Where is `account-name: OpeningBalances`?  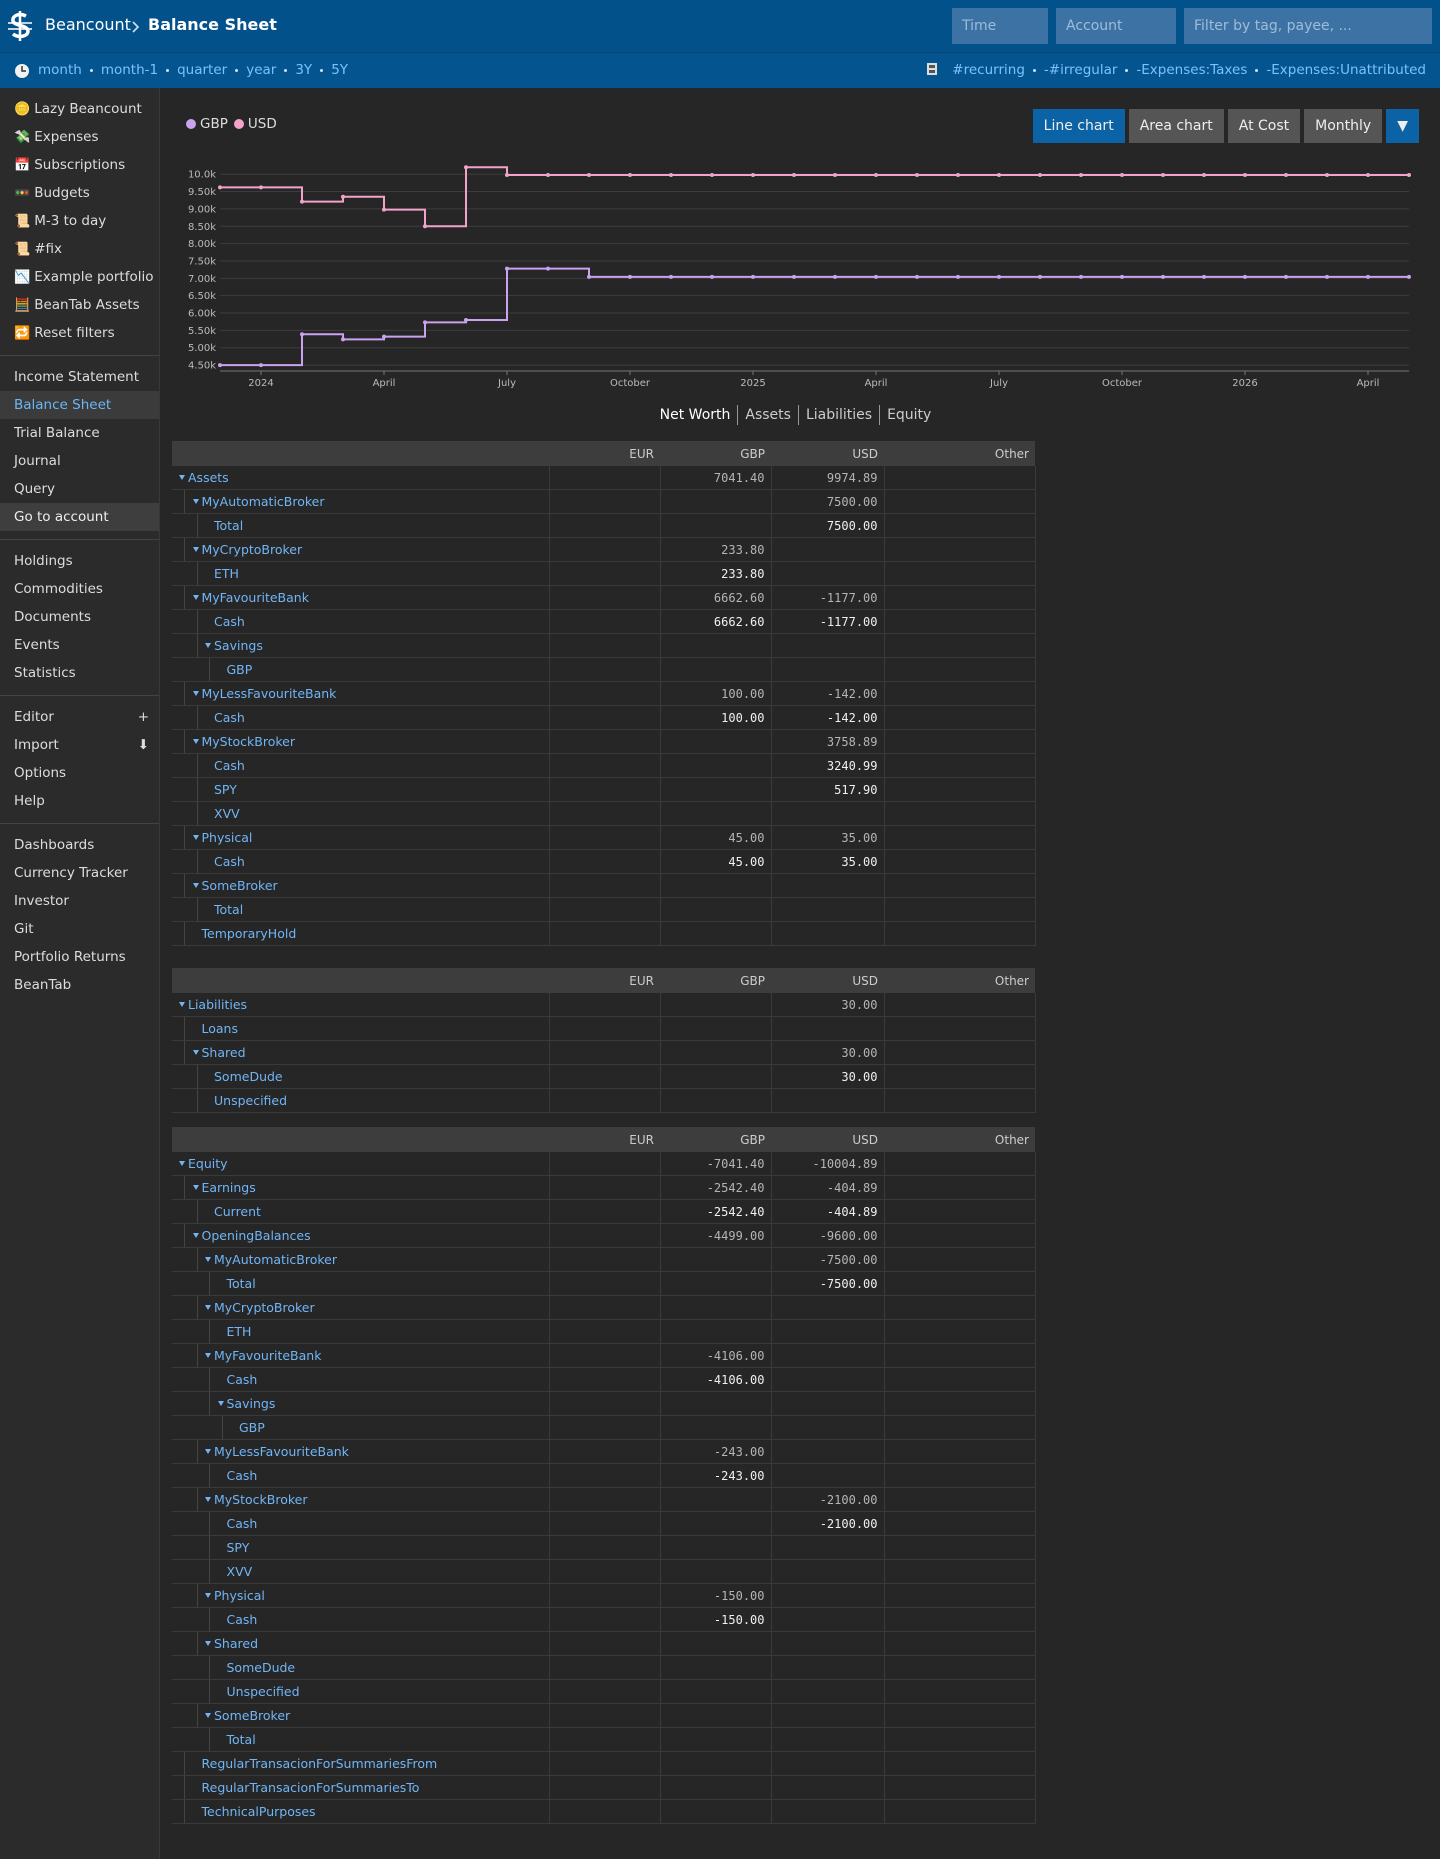 account-name: OpeningBalances is located at coordinates (256, 1235).